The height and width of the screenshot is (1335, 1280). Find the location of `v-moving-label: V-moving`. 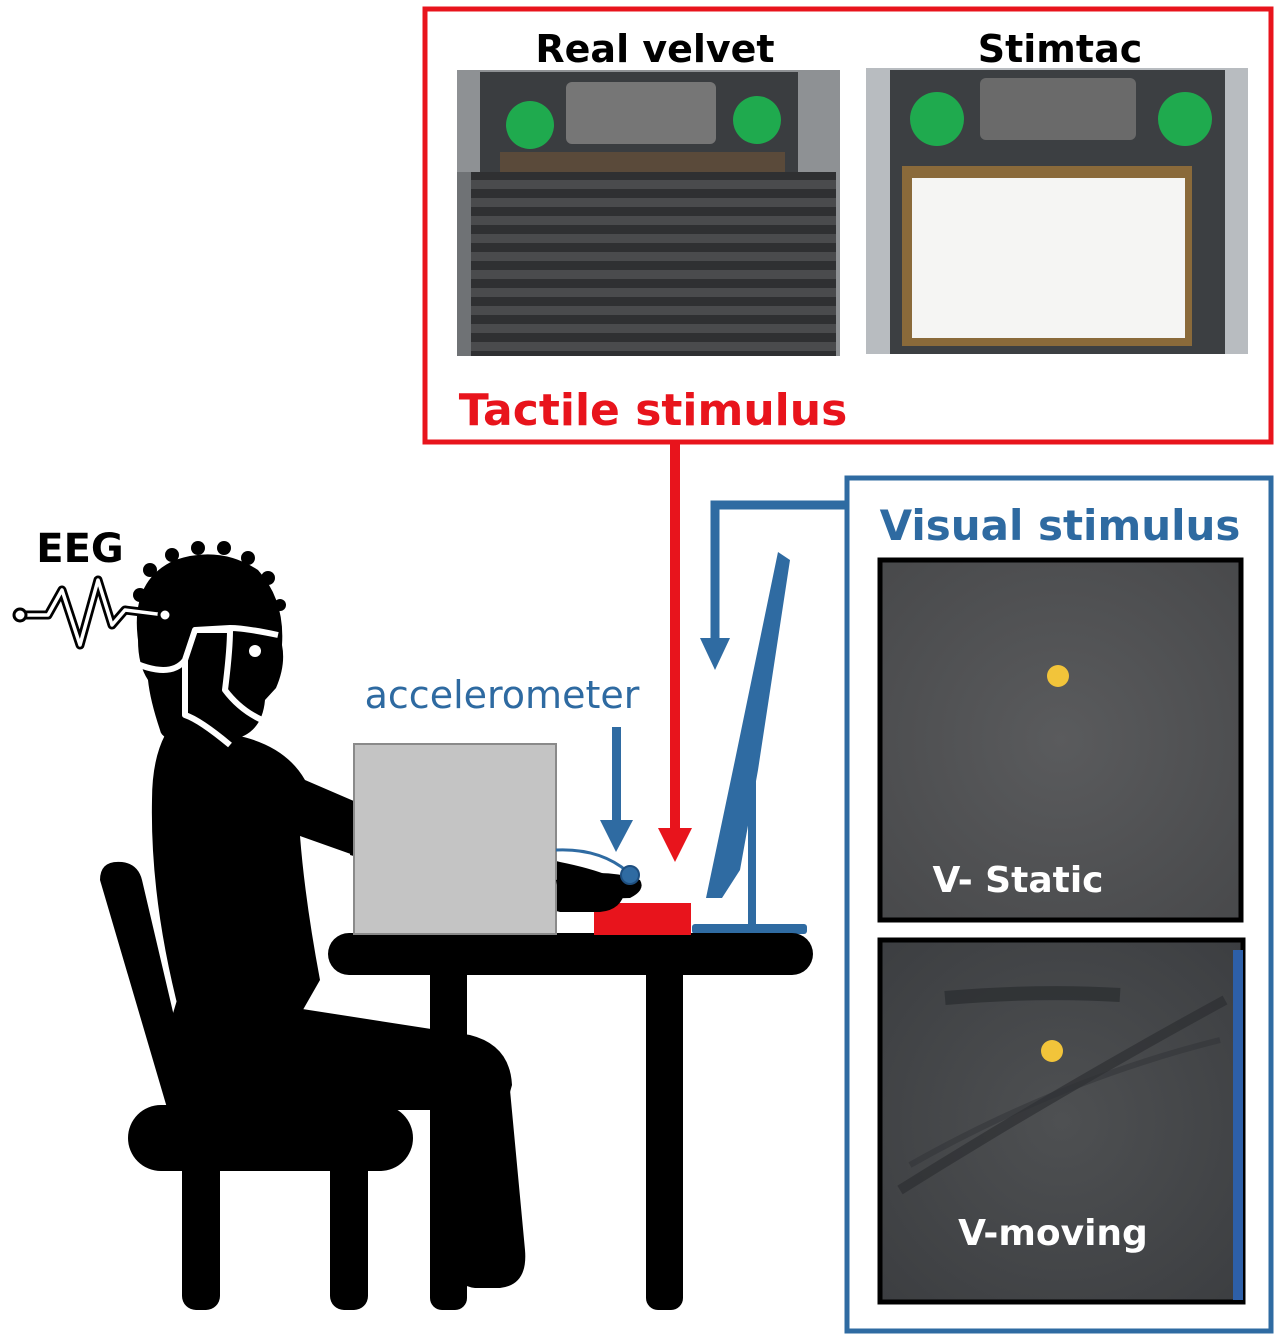

v-moving-label: V-moving is located at coordinates (1053, 1233).